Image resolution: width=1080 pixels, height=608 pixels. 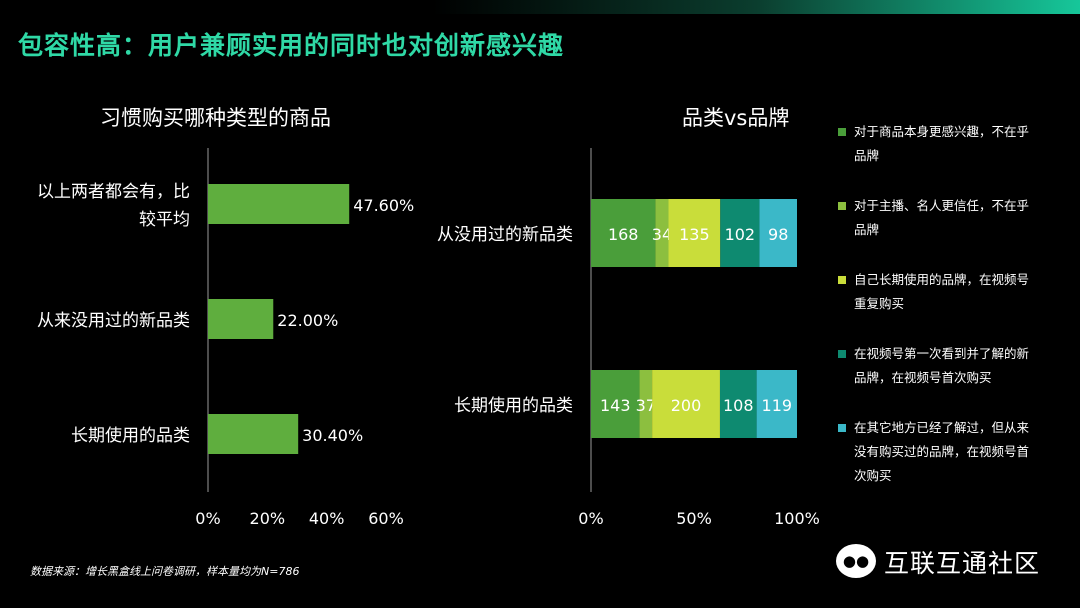 I want to click on chart1-value-label: 47.60%, so click(x=383, y=205).